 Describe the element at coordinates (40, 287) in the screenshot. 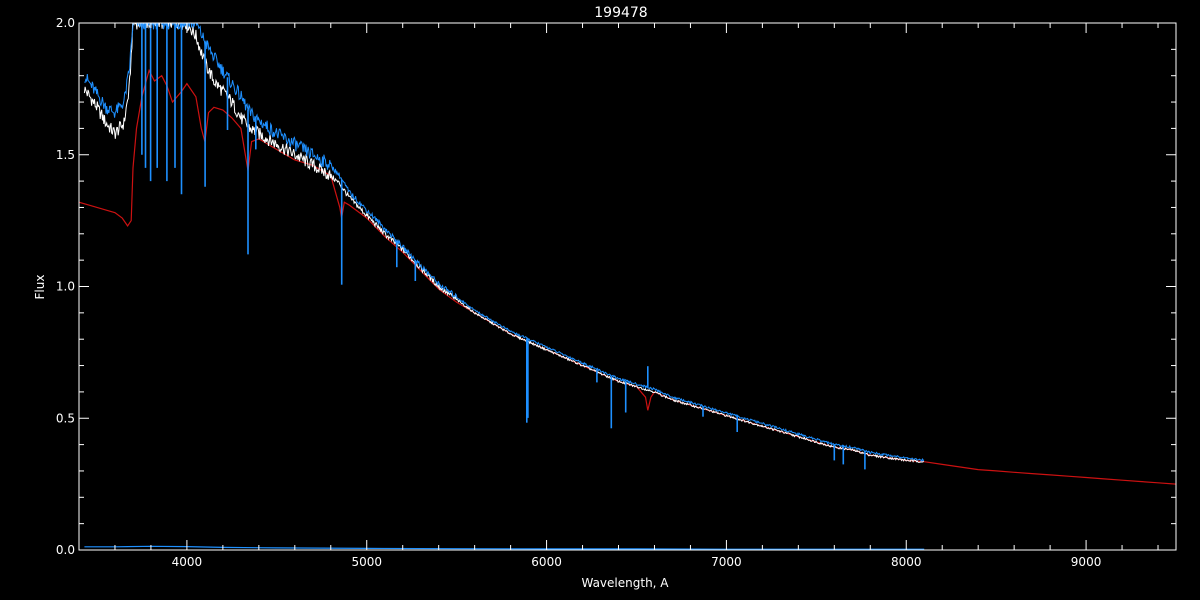

I see `y-axis-label: Flux` at that location.